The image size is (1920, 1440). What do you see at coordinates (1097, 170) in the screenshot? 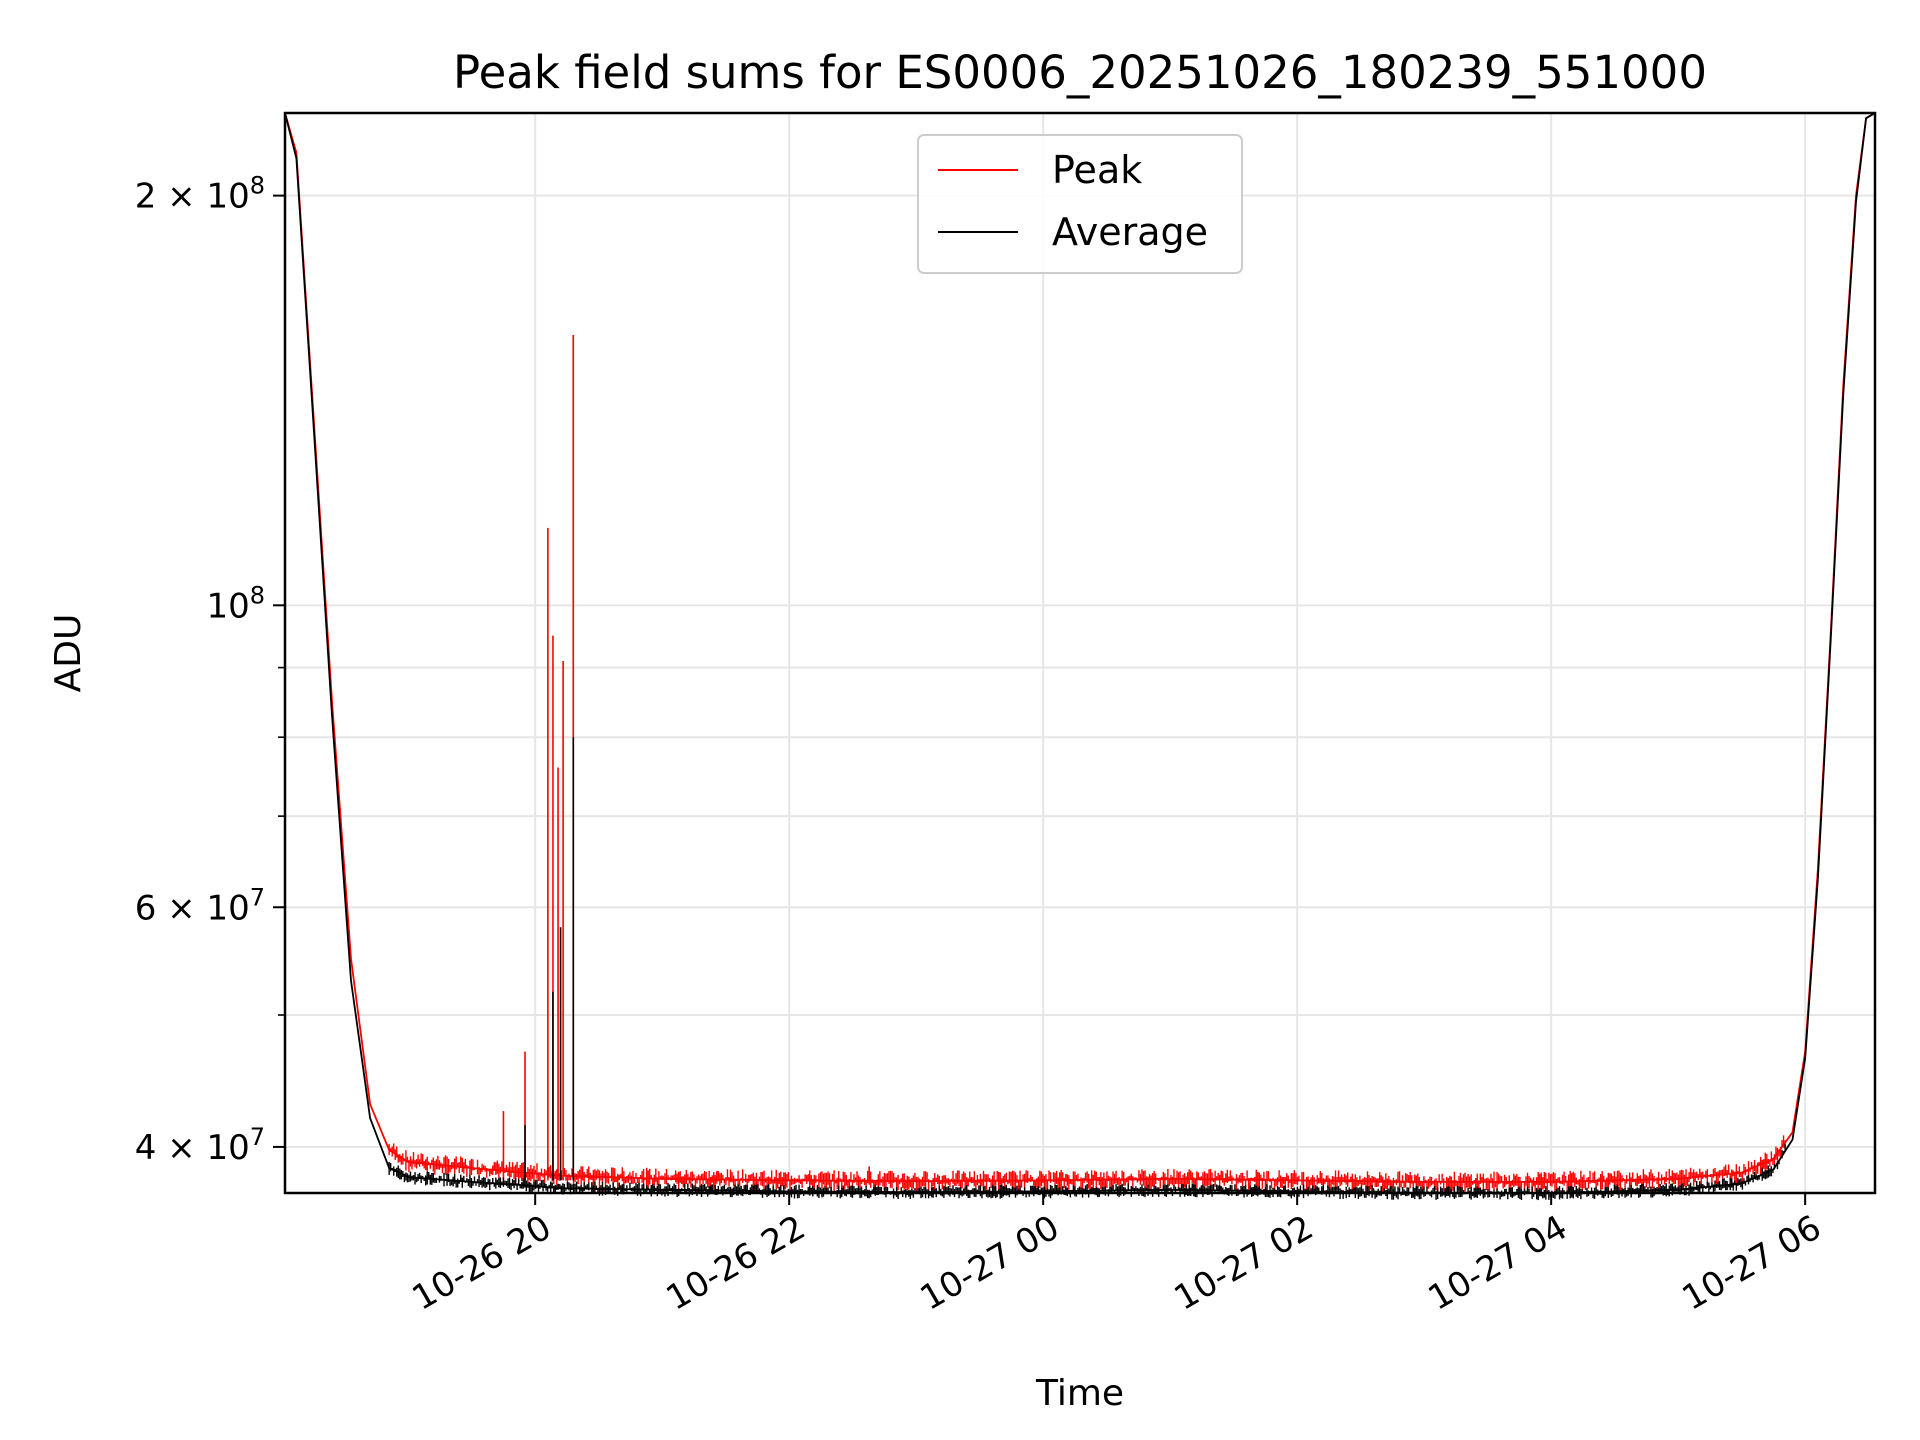
I see `legend-peak-label: Peak` at bounding box center [1097, 170].